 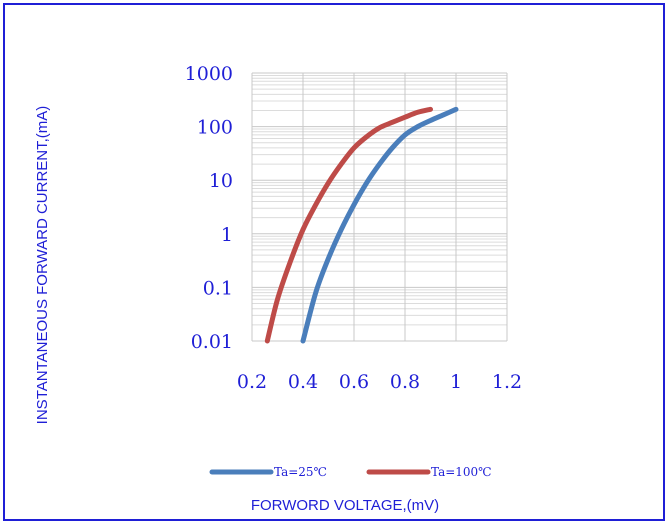 I want to click on x-tick-label: 0.2, so click(x=252, y=382).